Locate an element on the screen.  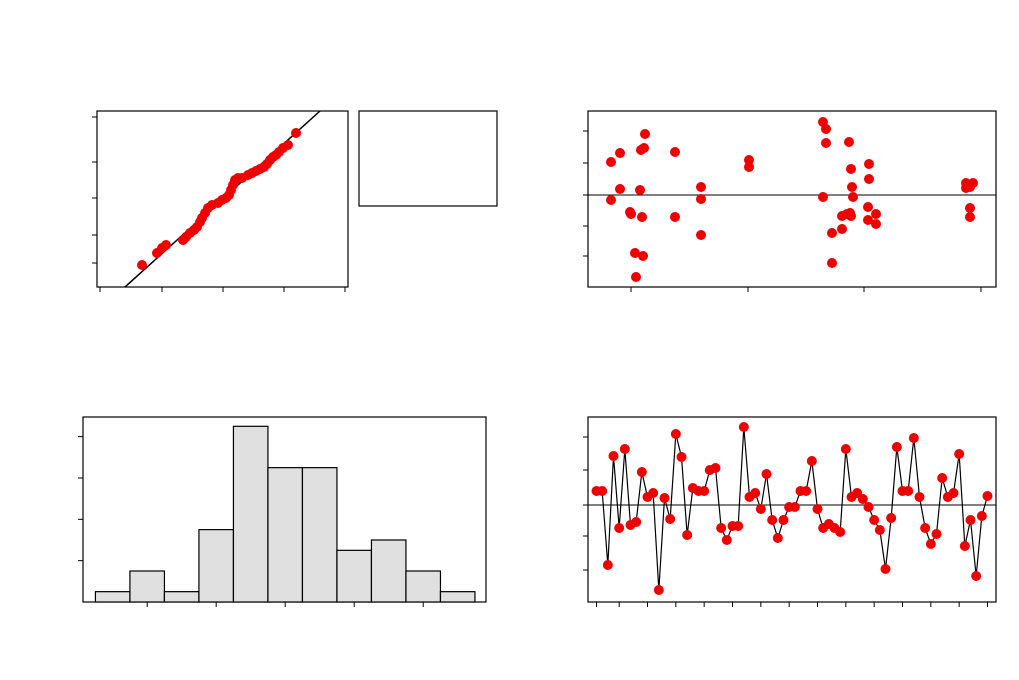
plot-frame is located at coordinates (792, 509).